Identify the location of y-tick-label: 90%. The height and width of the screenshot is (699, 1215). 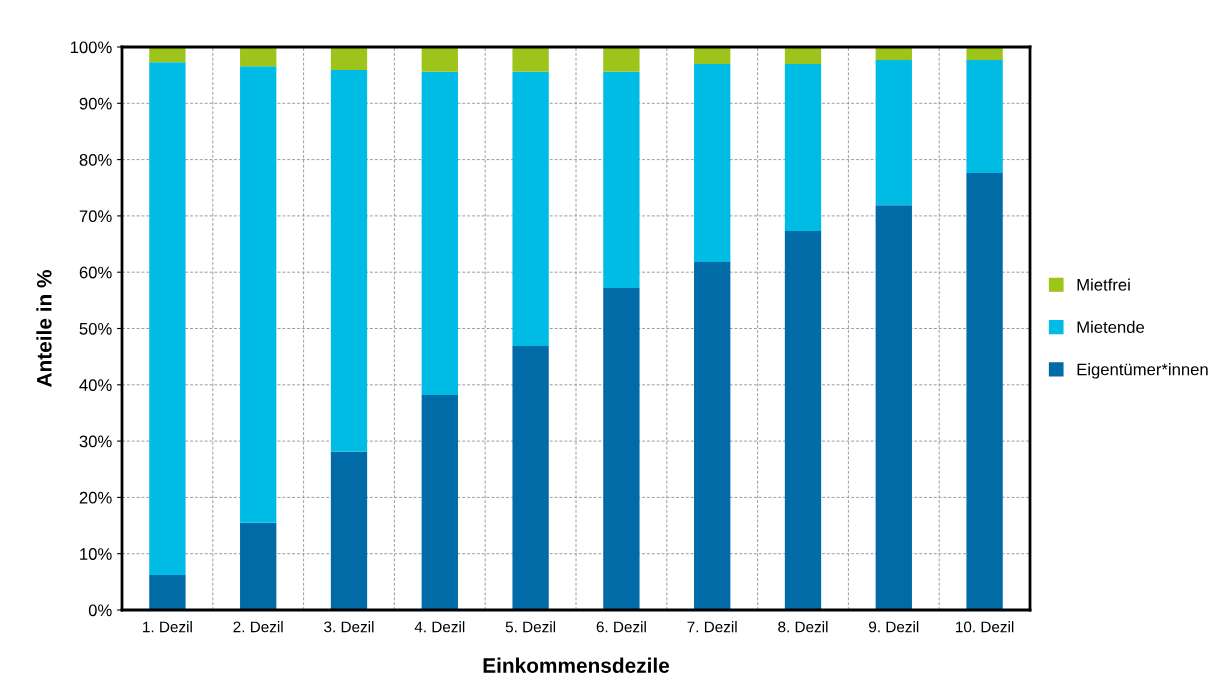
(95, 103).